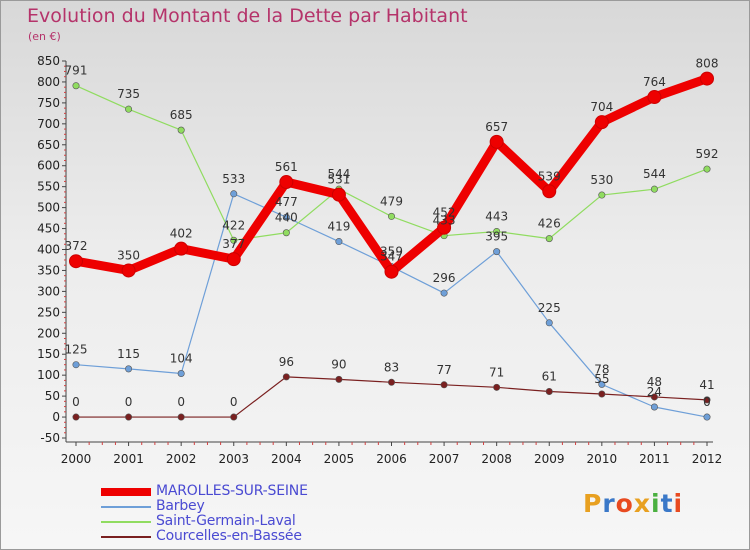 The image size is (750, 550). I want to click on data-label: 125, so click(76, 350).